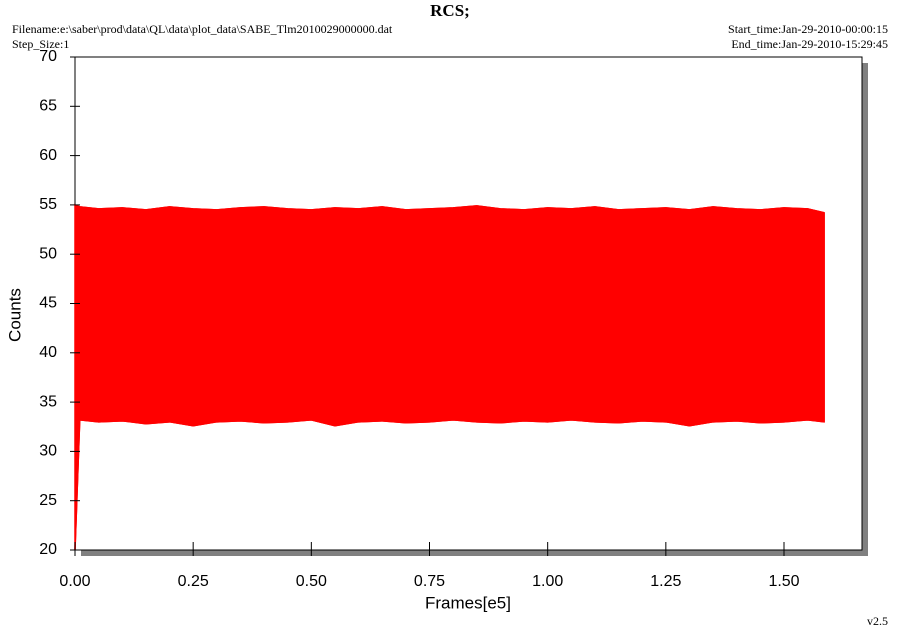  What do you see at coordinates (48, 253) in the screenshot?
I see `y-tick-label: 50` at bounding box center [48, 253].